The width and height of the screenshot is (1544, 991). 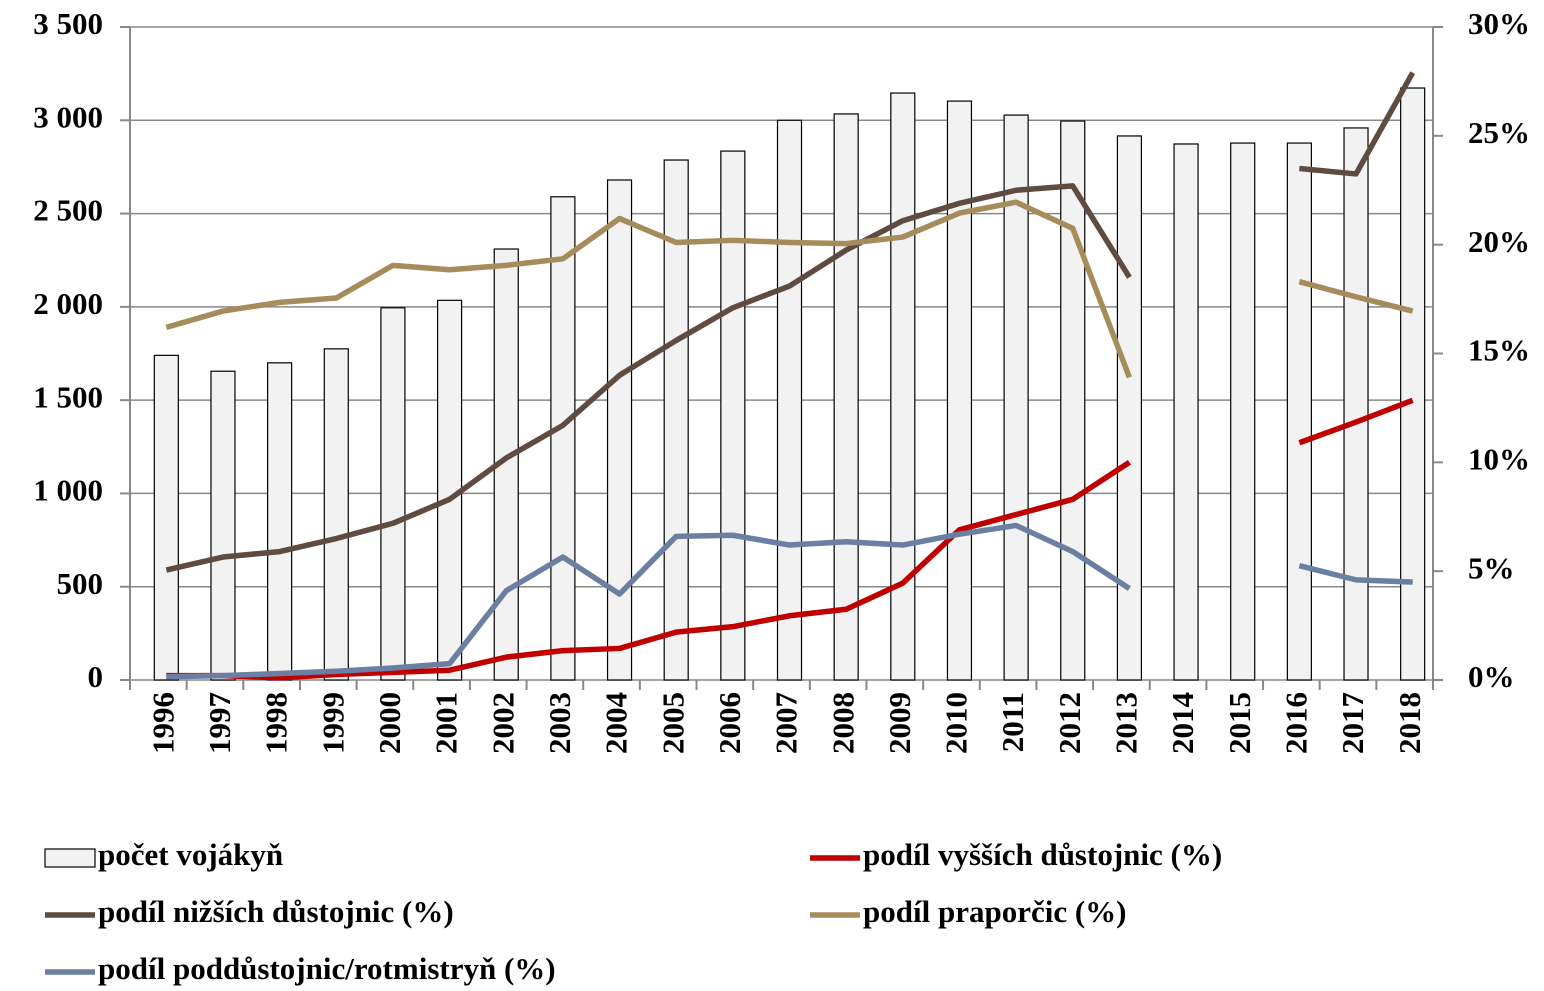 What do you see at coordinates (1499, 132) in the screenshot?
I see `y2-tick-label: 25%` at bounding box center [1499, 132].